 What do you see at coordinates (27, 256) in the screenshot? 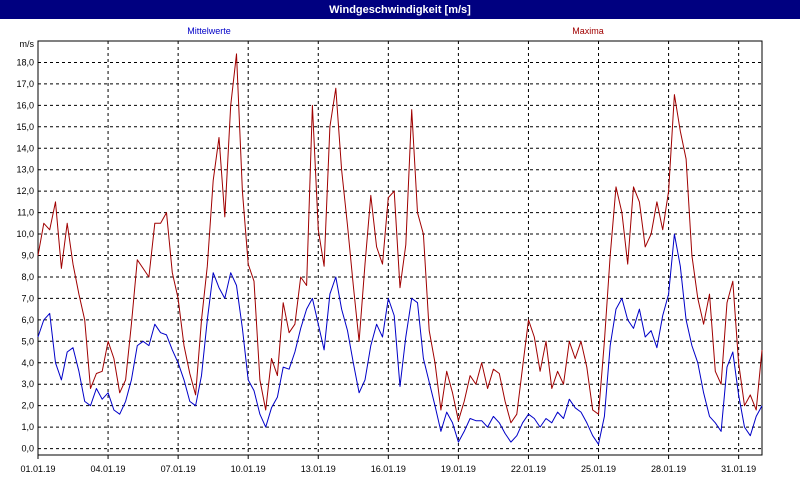
I see `y-tick-label: 9,0` at bounding box center [27, 256].